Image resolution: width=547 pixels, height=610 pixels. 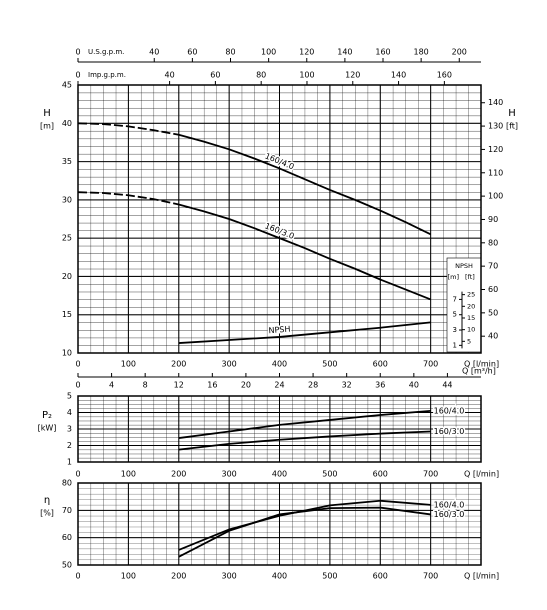 What do you see at coordinates (455, 330) in the screenshot?
I see `npsh-tick-label: 3` at bounding box center [455, 330].